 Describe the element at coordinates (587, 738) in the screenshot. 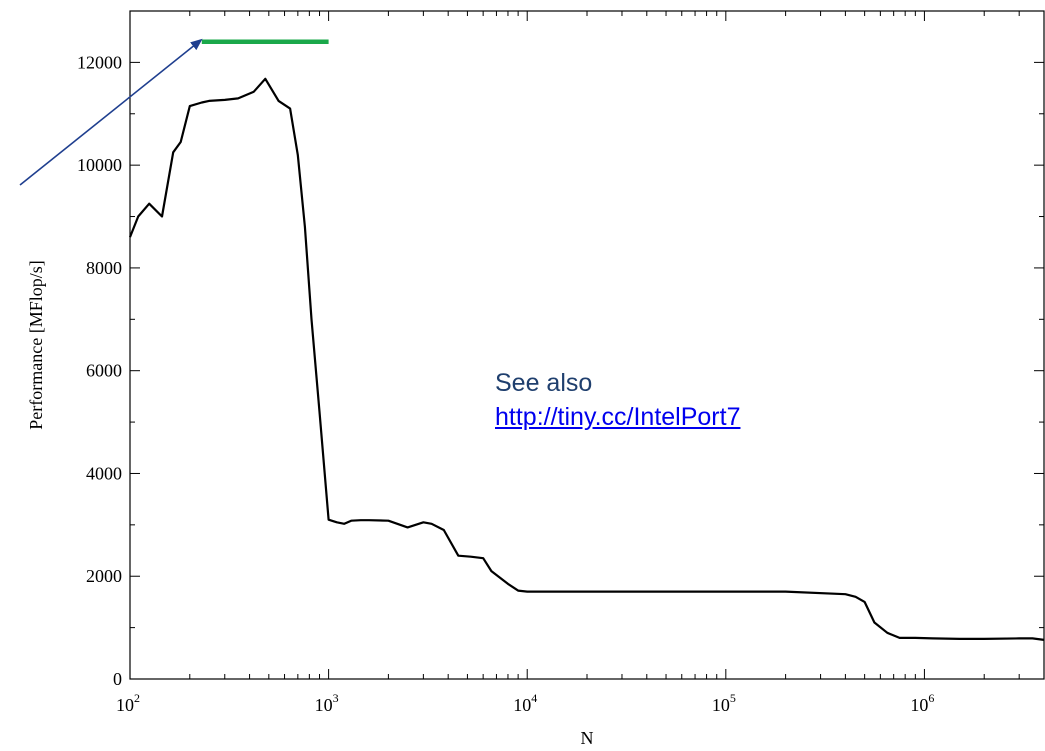

I see `x-axis-title: N` at that location.